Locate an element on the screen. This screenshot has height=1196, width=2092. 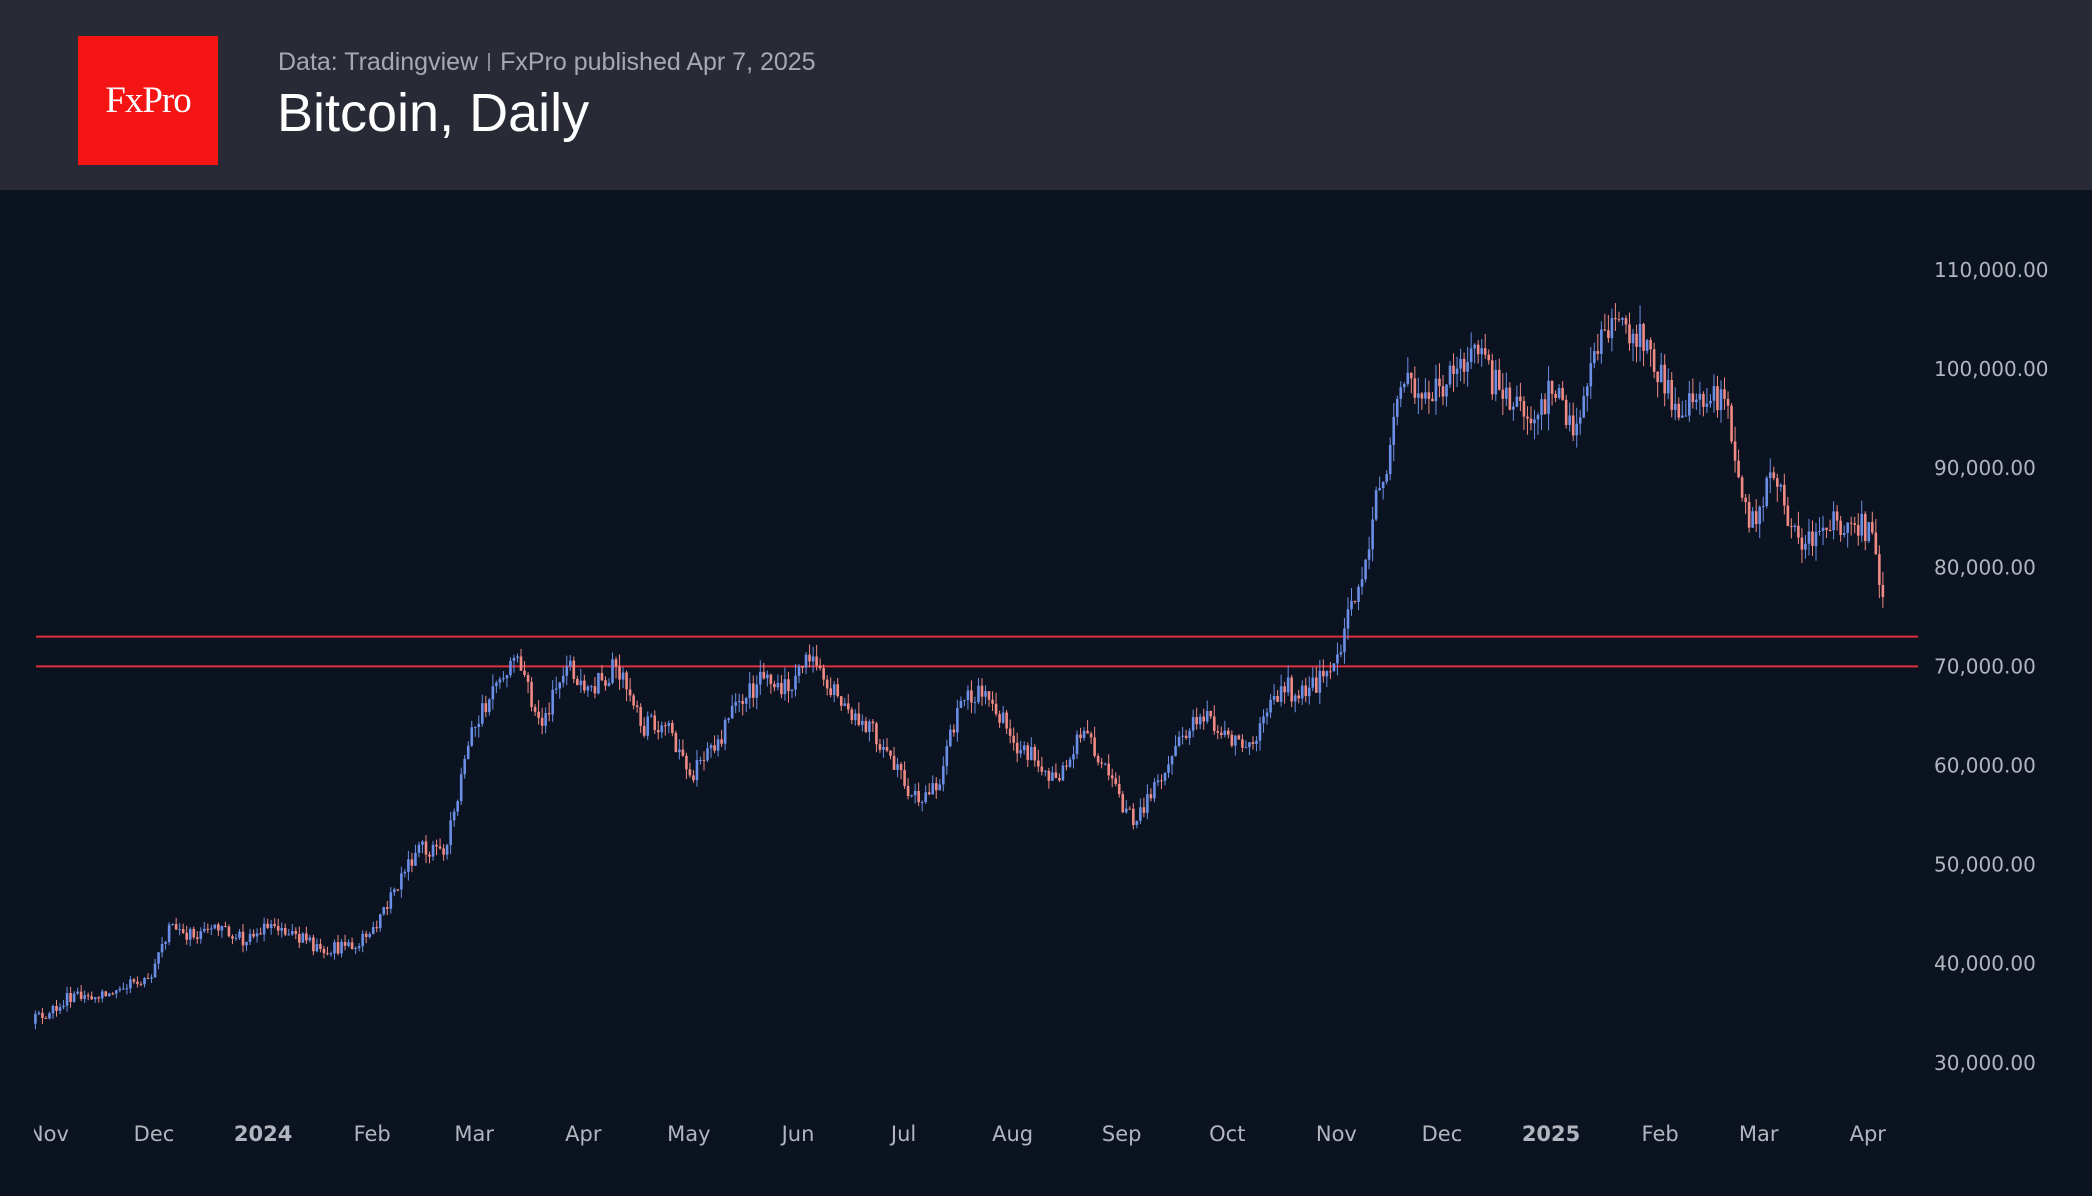
time-tick-label: Oct is located at coordinates (1227, 1134).